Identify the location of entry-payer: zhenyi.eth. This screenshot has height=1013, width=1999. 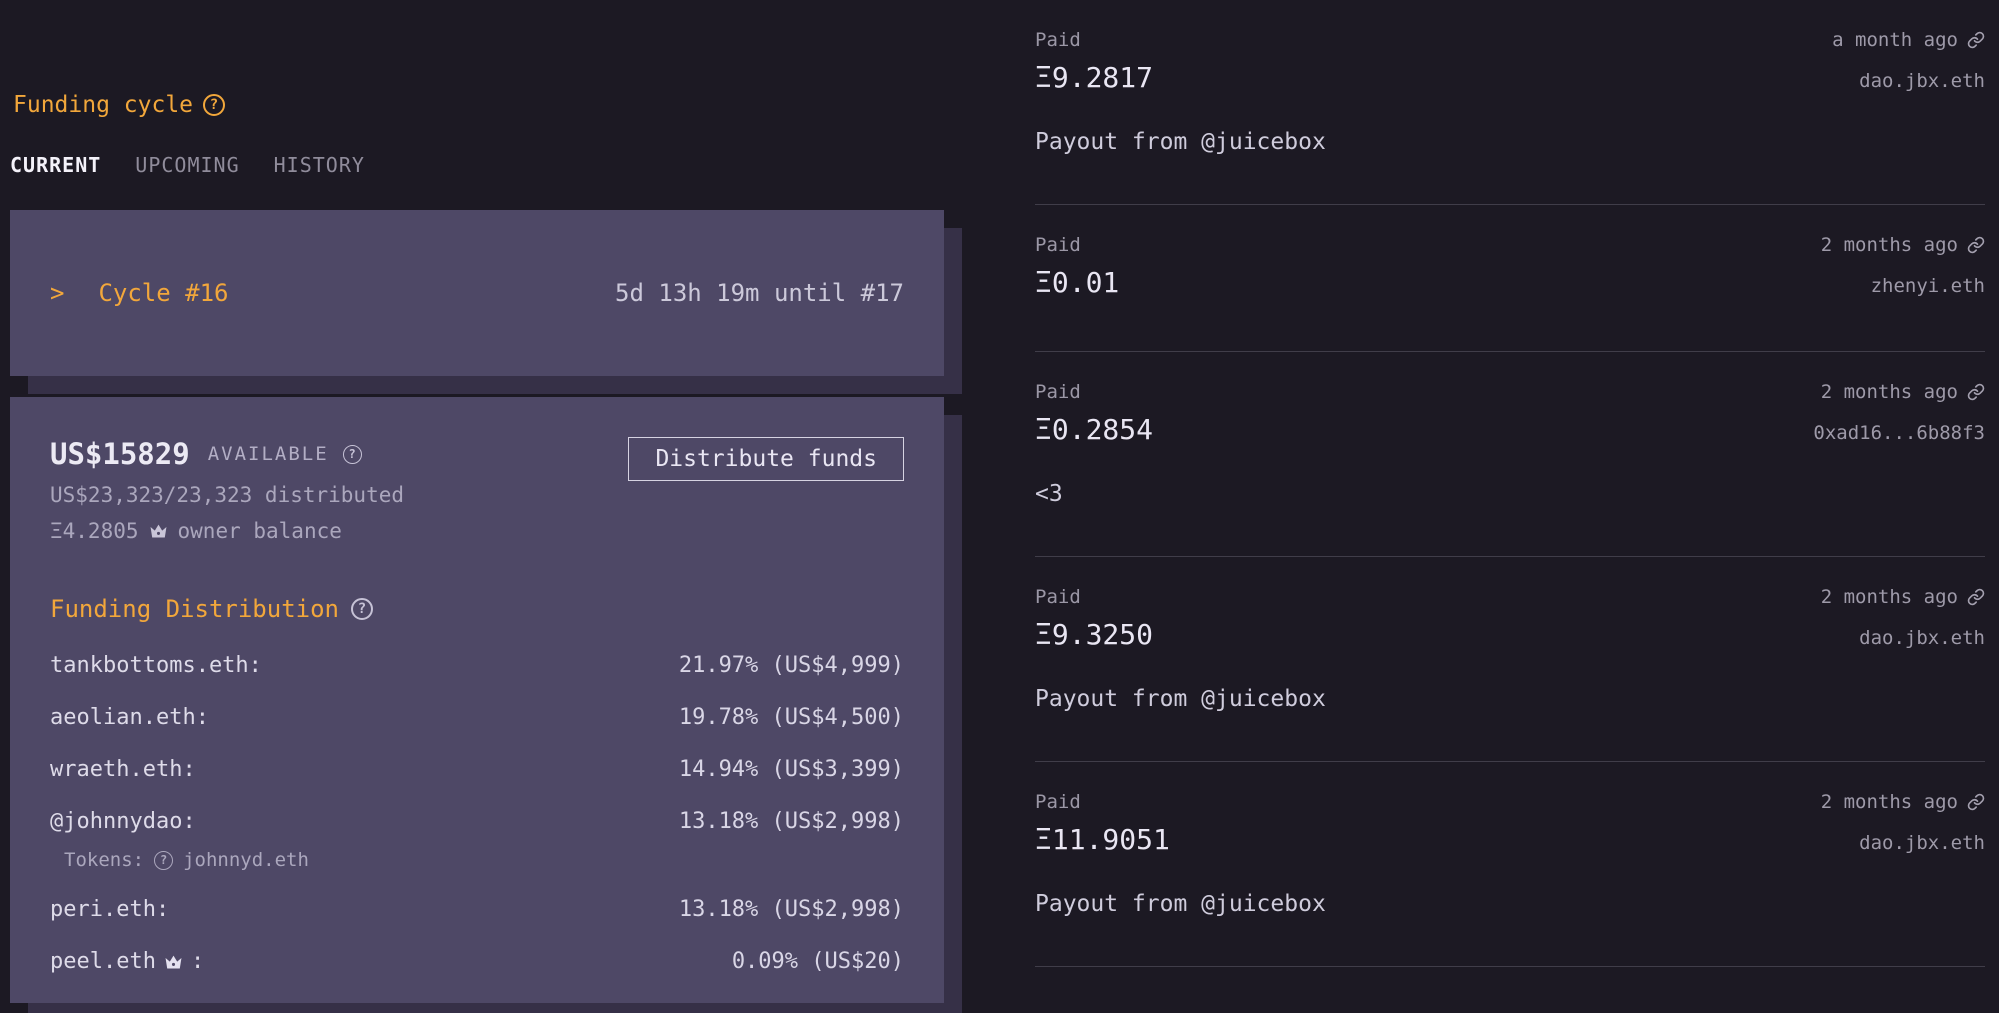
(1927, 286).